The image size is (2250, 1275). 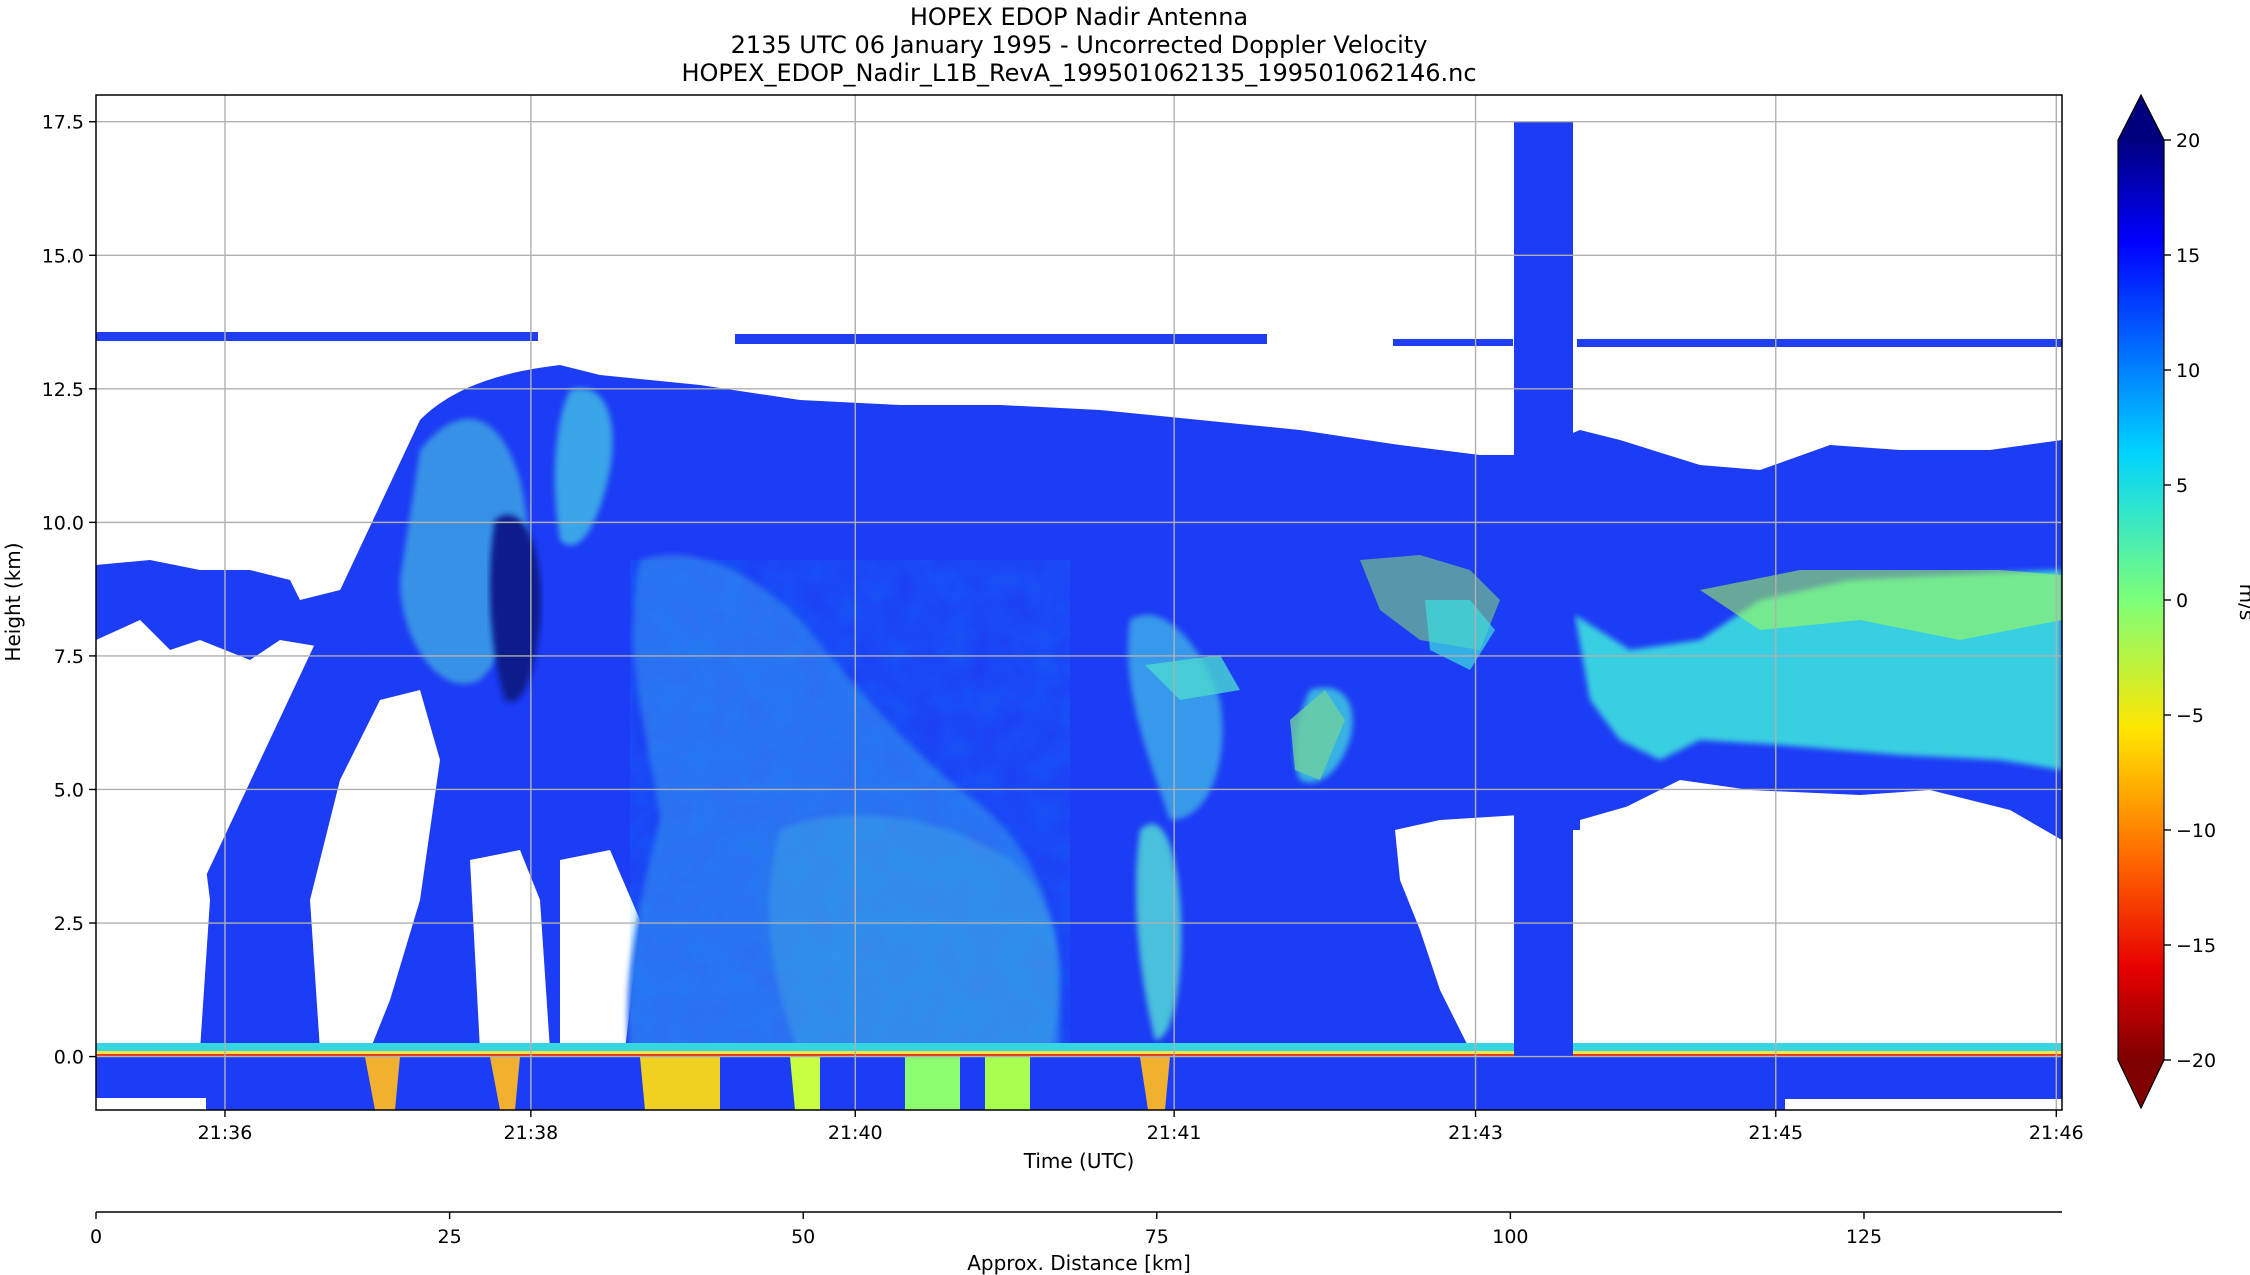 What do you see at coordinates (238, 610) in the screenshot?
I see `anvil-left` at bounding box center [238, 610].